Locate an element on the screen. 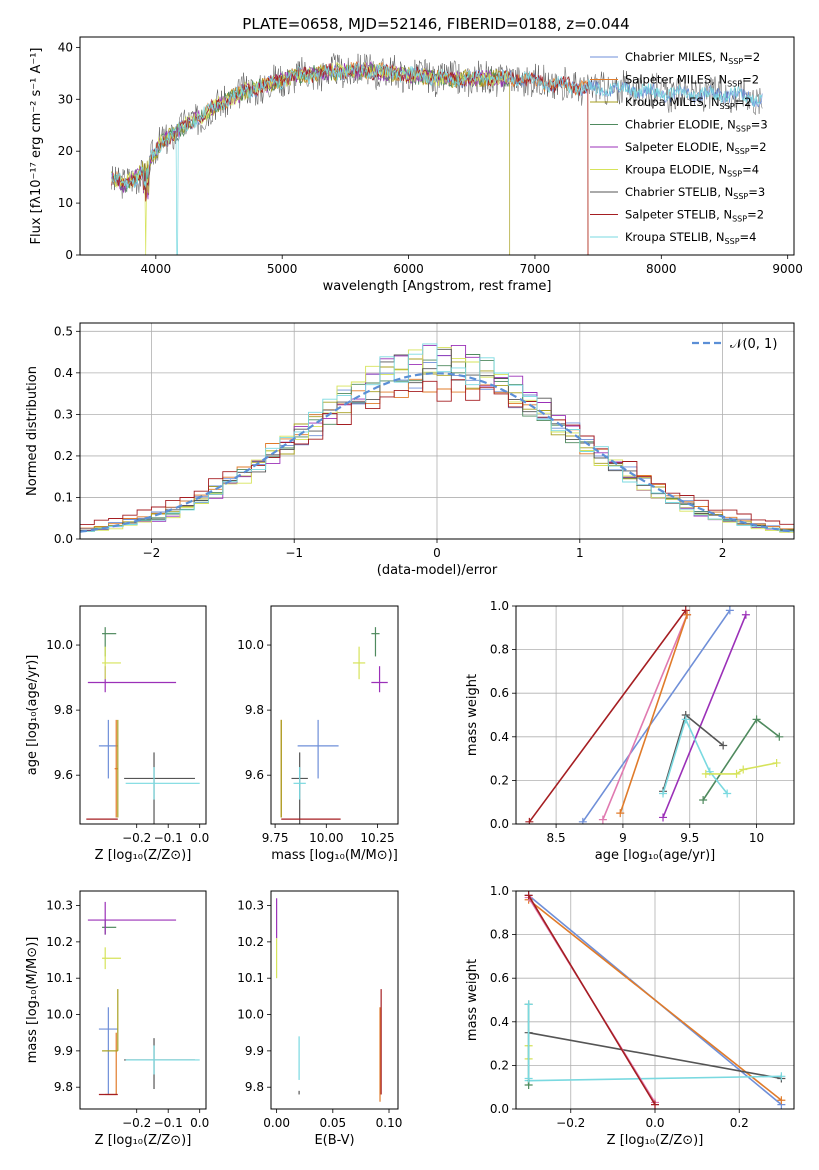 This screenshot has width=819, height=1170. legend-label: Chabrier STELIB, NSSP=3 is located at coordinates (695, 193).